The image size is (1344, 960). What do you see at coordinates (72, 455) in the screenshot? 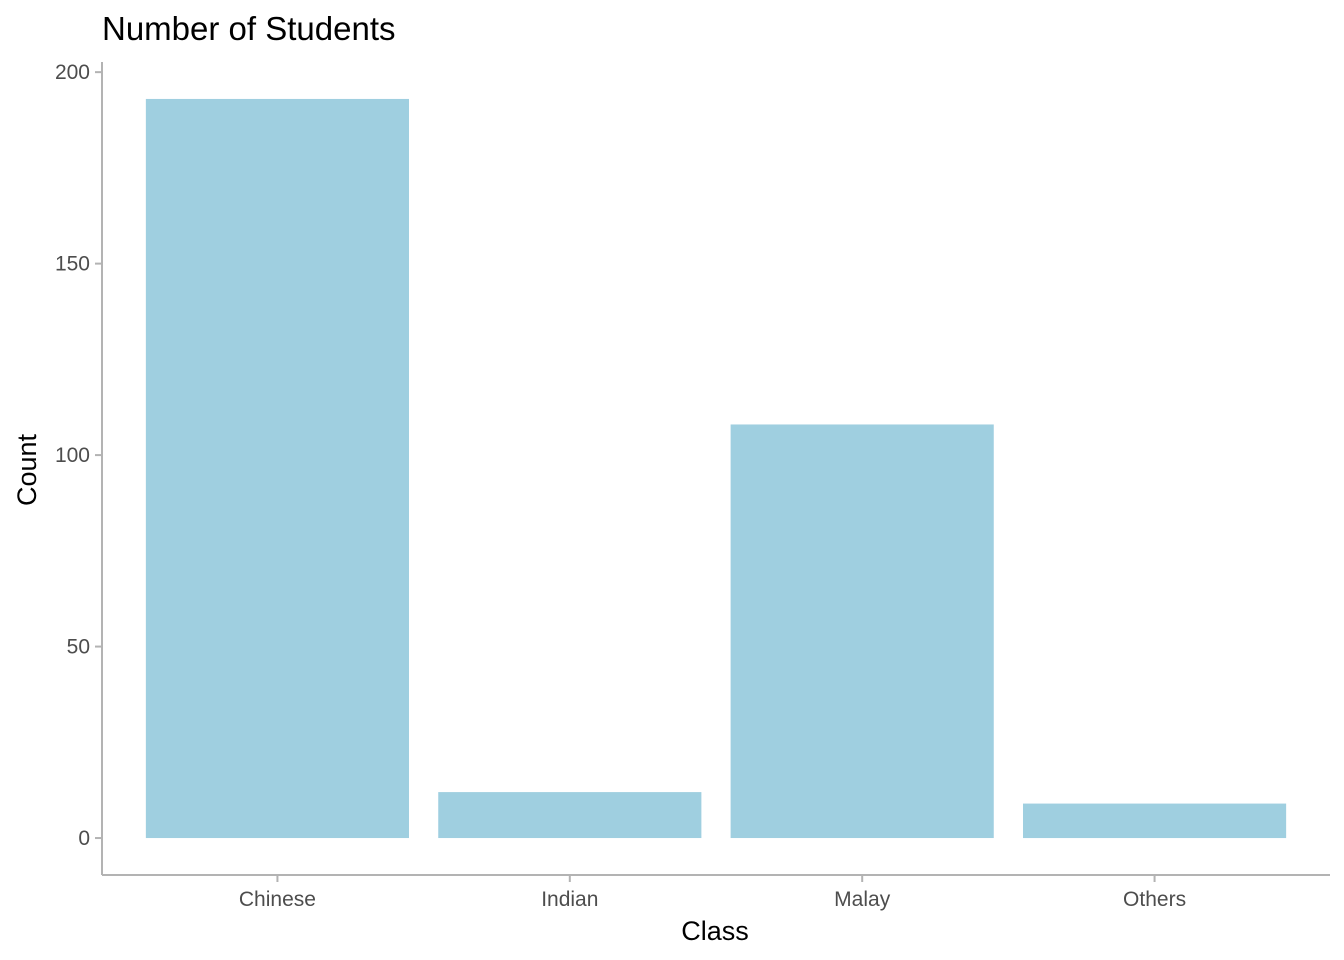
I see `y-tick-label: 100` at bounding box center [72, 455].